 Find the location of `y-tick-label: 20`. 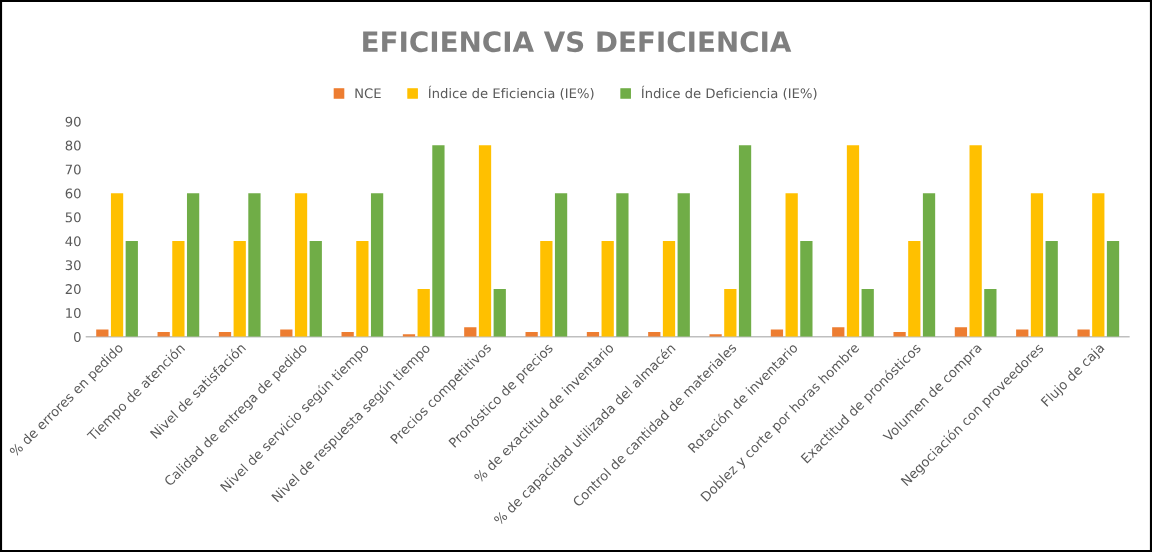

y-tick-label: 20 is located at coordinates (73, 289).